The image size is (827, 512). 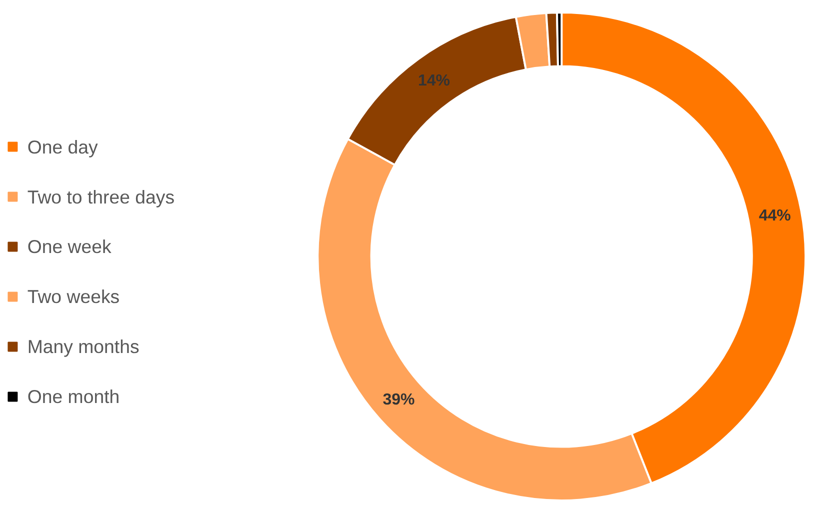 What do you see at coordinates (398, 400) in the screenshot?
I see `data-label: 39%` at bounding box center [398, 400].